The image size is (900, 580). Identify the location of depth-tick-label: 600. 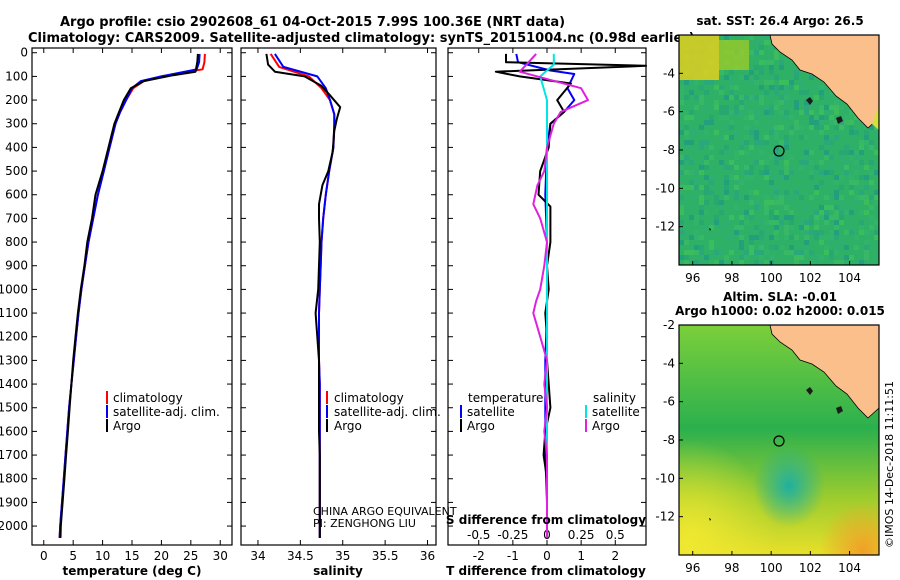
(16, 195).